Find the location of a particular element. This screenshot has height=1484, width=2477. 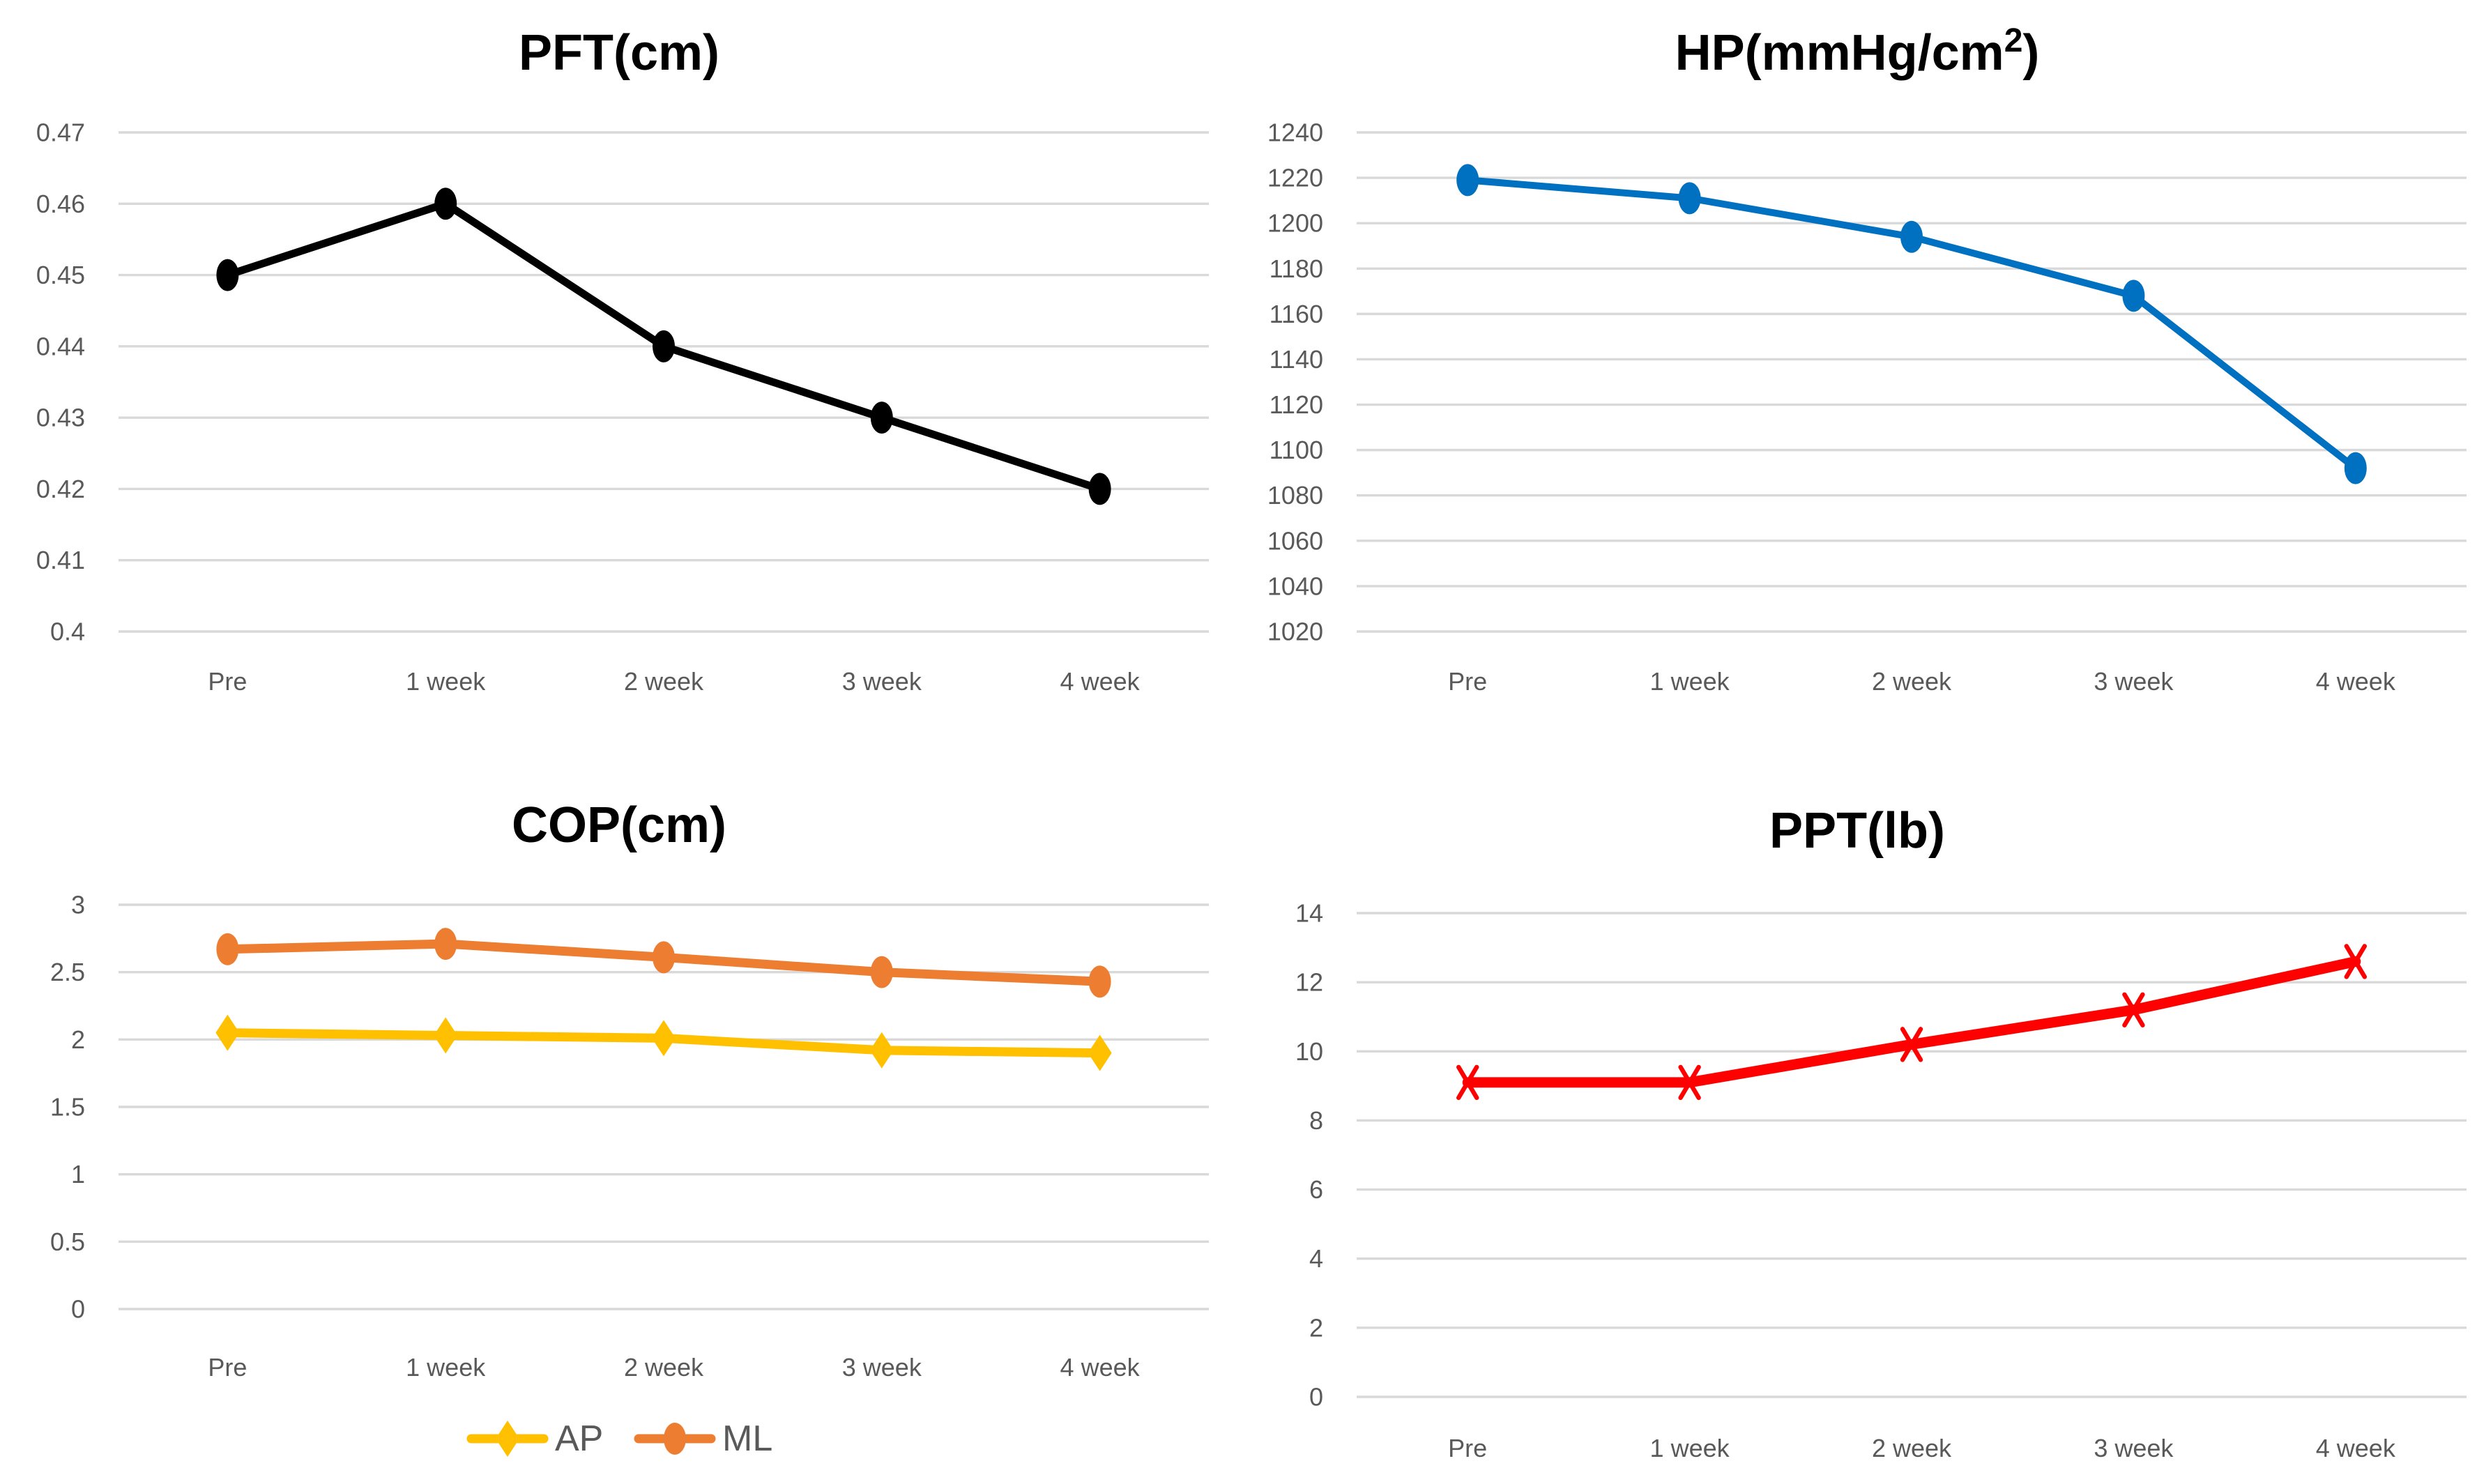

y-axis-tick-label: 1200 is located at coordinates (1295, 223).